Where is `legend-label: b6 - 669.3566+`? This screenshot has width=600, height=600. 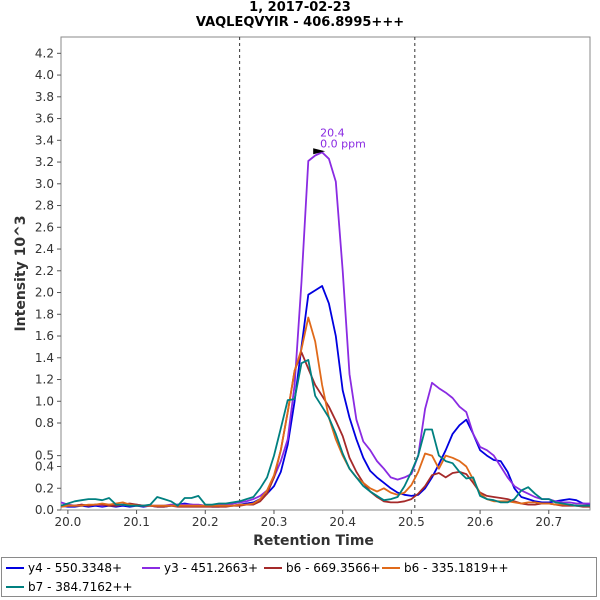
legend-label: b6 - 669.3566+ is located at coordinates (333, 568).